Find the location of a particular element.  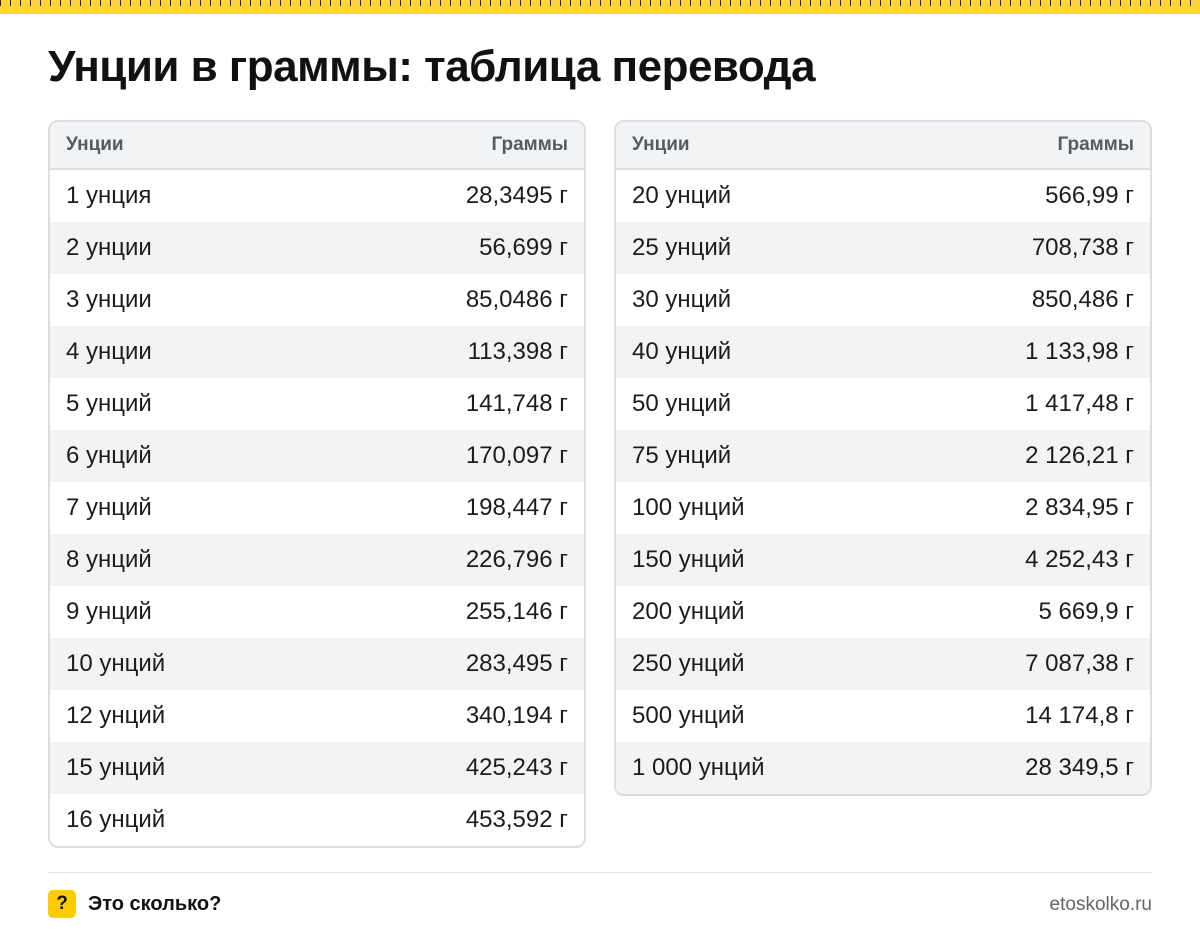

table-row: 500 унций 14 174,8 г is located at coordinates (883, 716).